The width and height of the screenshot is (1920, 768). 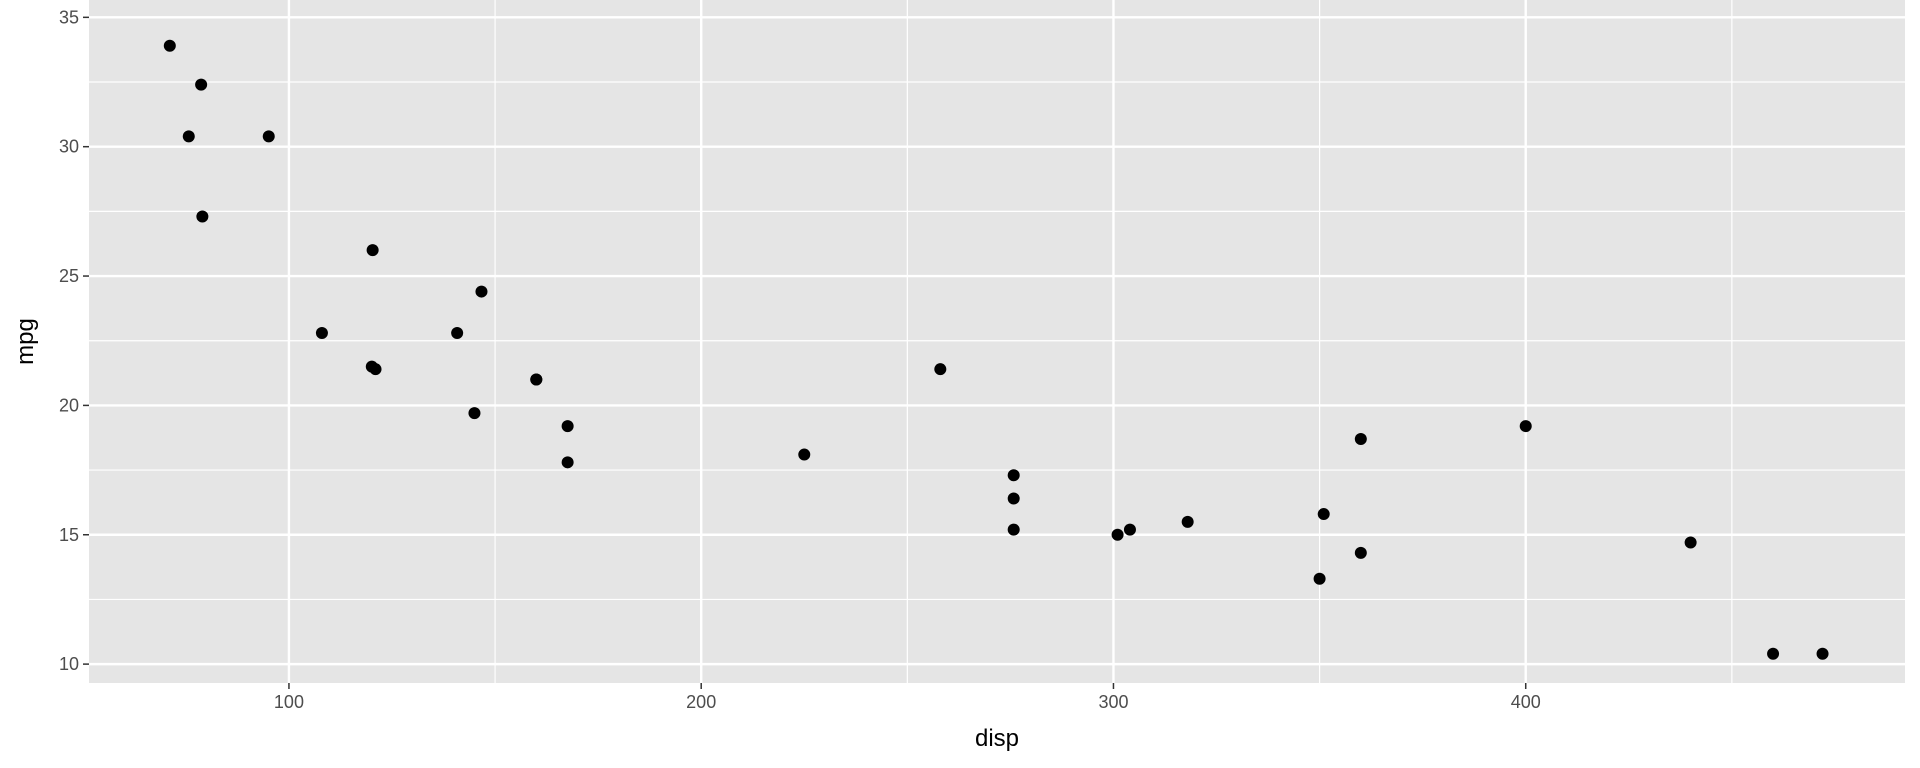 What do you see at coordinates (701, 702) in the screenshot?
I see `x-tick-label: 200` at bounding box center [701, 702].